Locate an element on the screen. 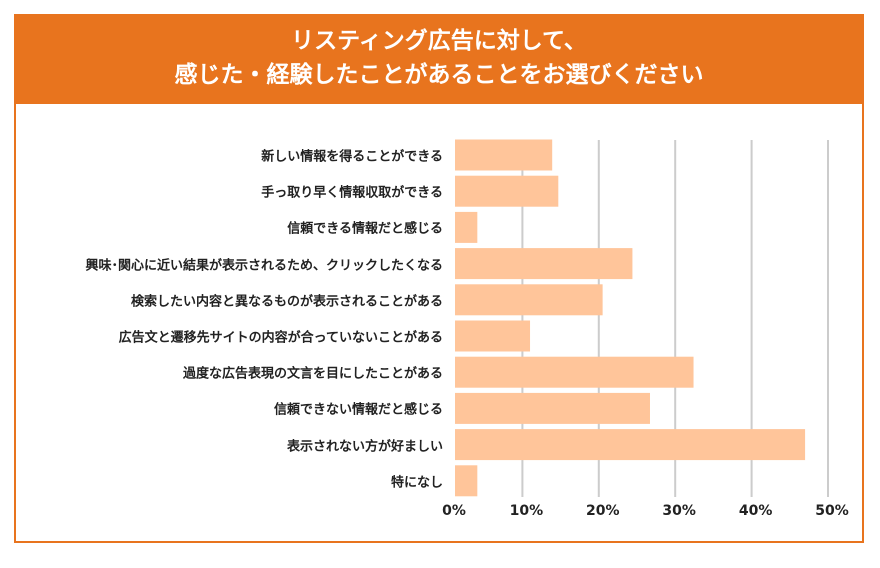 This screenshot has width=880, height=568. x-tick-label: 20% is located at coordinates (603, 511).